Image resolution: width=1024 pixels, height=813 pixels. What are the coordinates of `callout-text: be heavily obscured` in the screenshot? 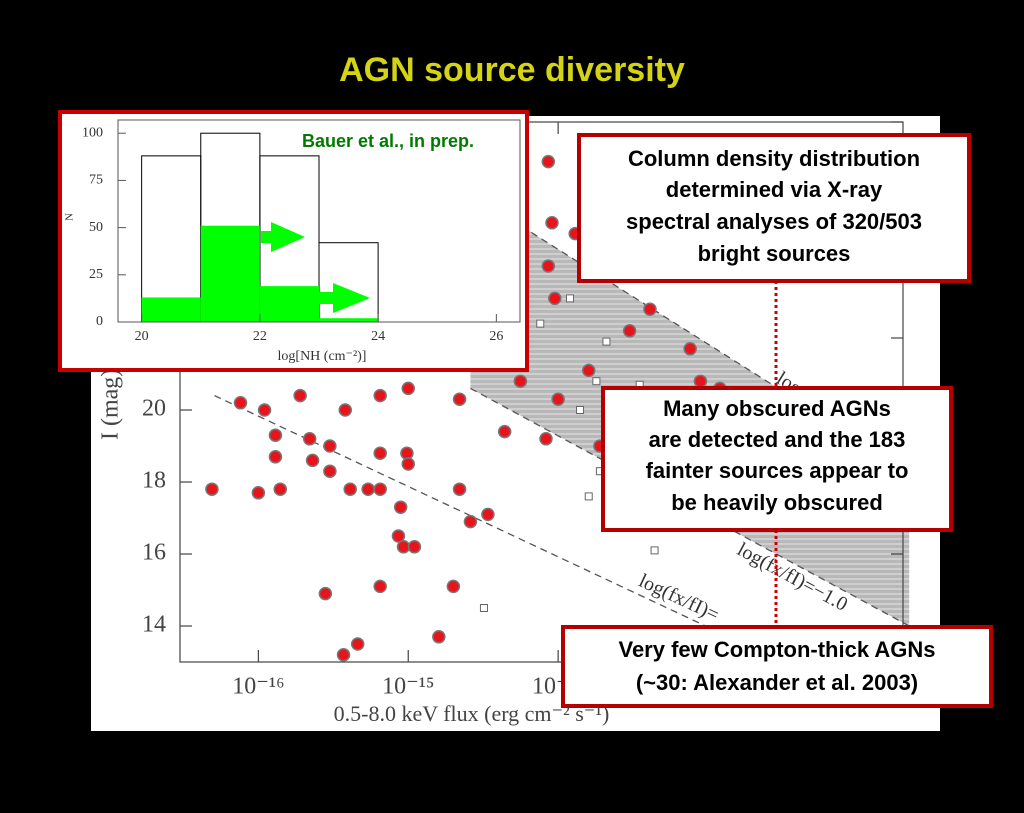 It's located at (777, 502).